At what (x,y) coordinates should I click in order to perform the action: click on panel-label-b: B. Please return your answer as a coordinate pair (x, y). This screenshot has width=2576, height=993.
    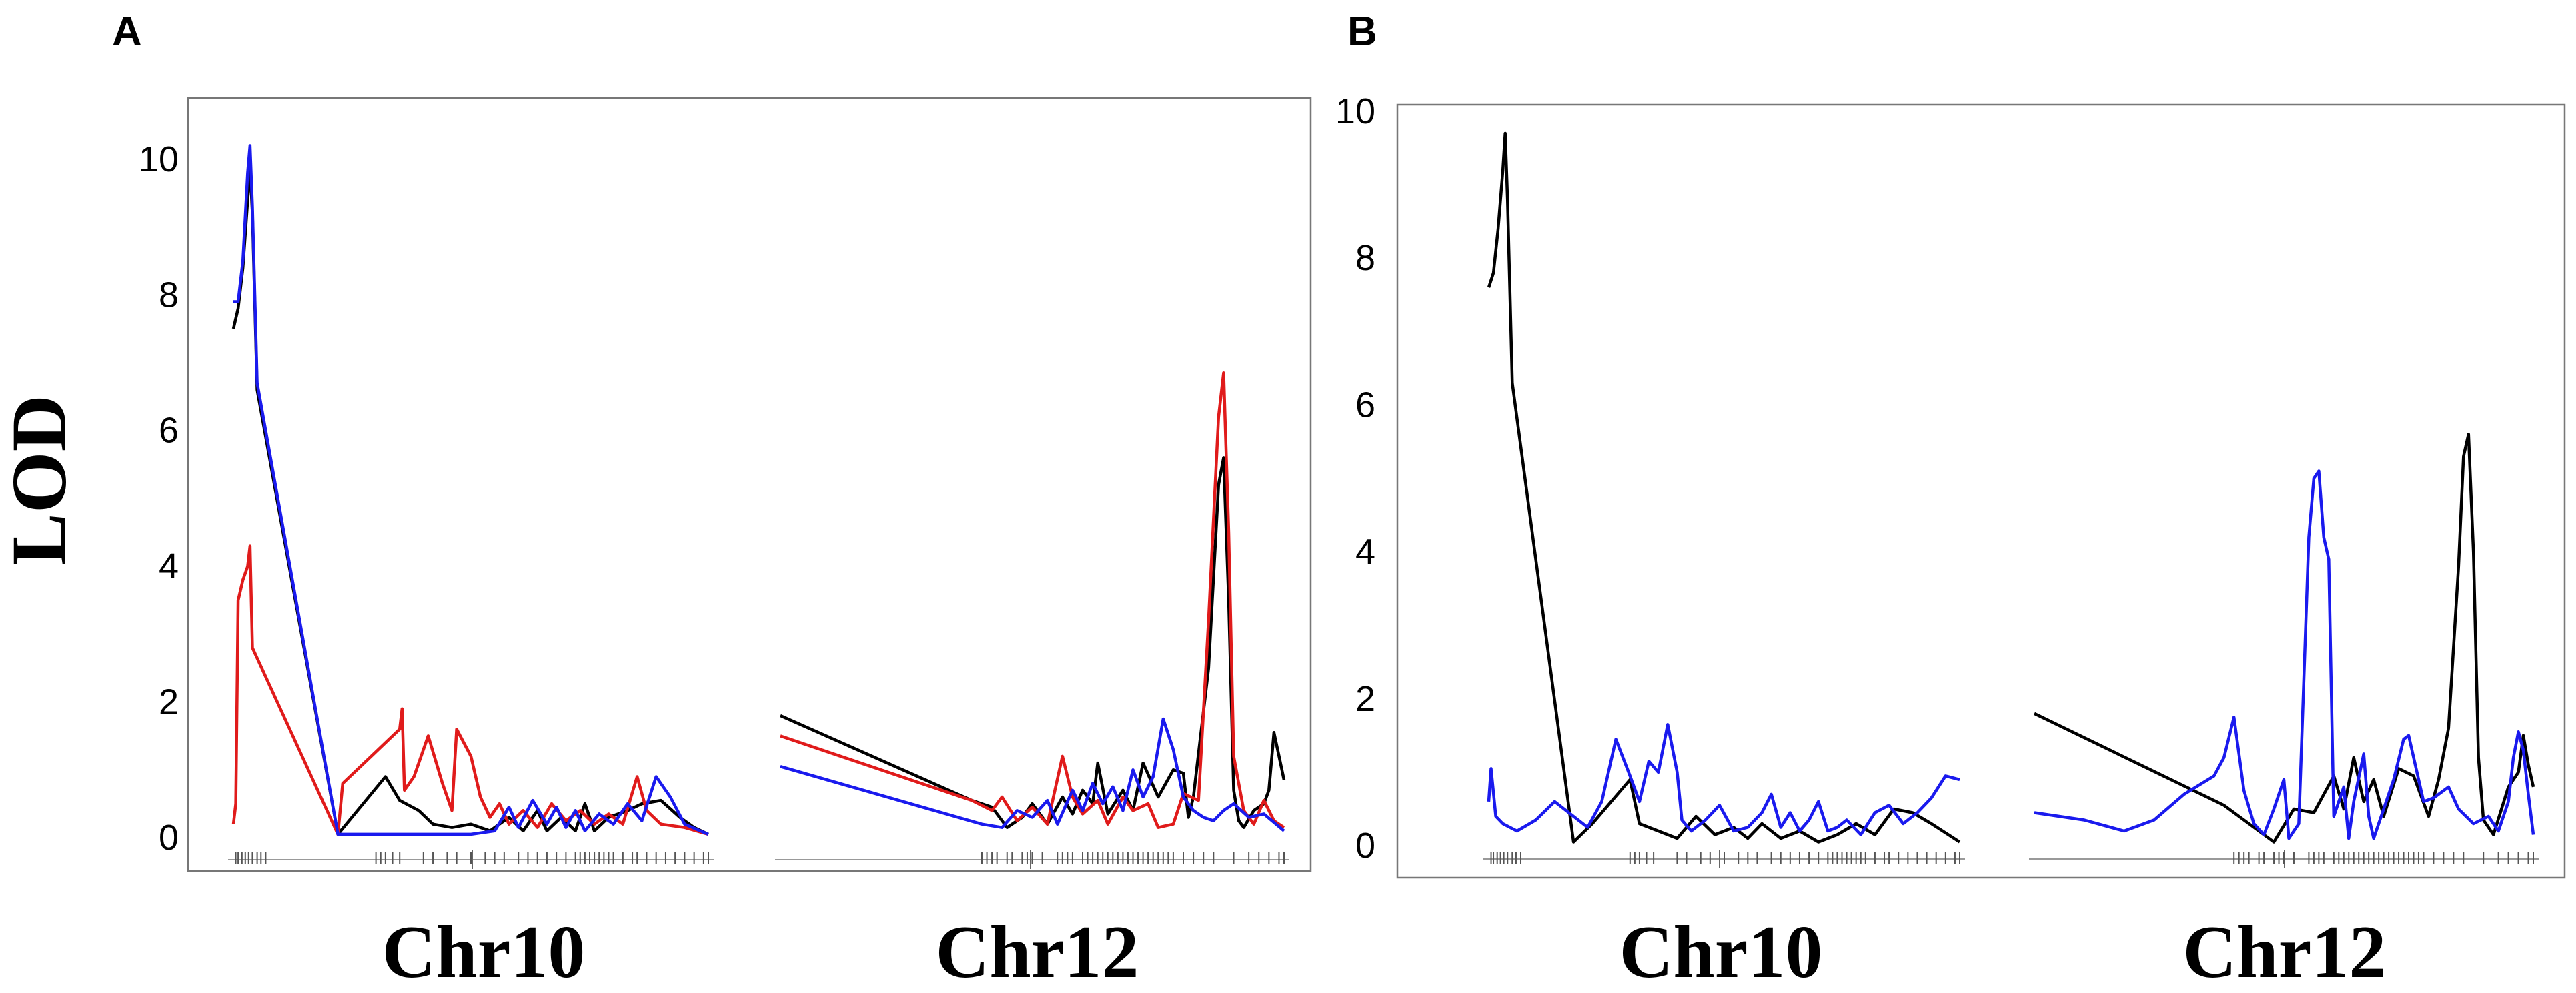
    Looking at the image, I should click on (1362, 32).